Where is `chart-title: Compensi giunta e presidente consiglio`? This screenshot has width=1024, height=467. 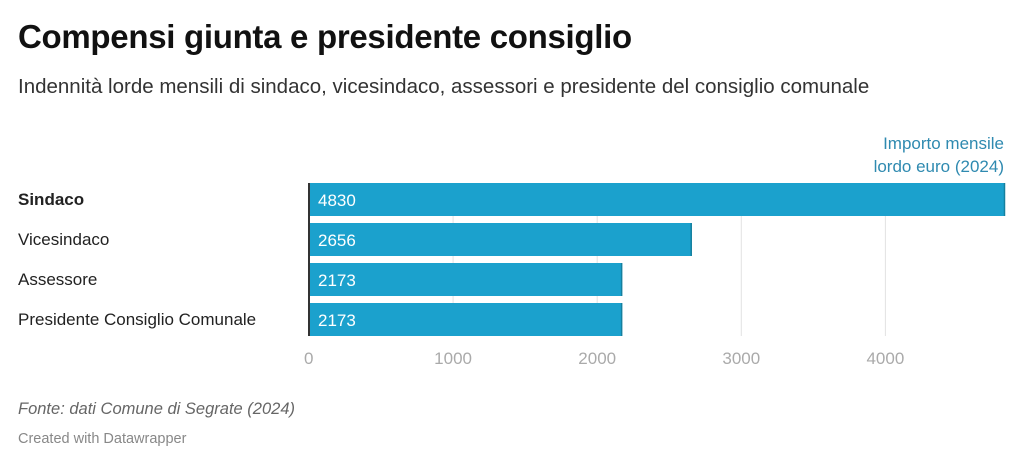 chart-title: Compensi giunta e presidente consiglio is located at coordinates (325, 36).